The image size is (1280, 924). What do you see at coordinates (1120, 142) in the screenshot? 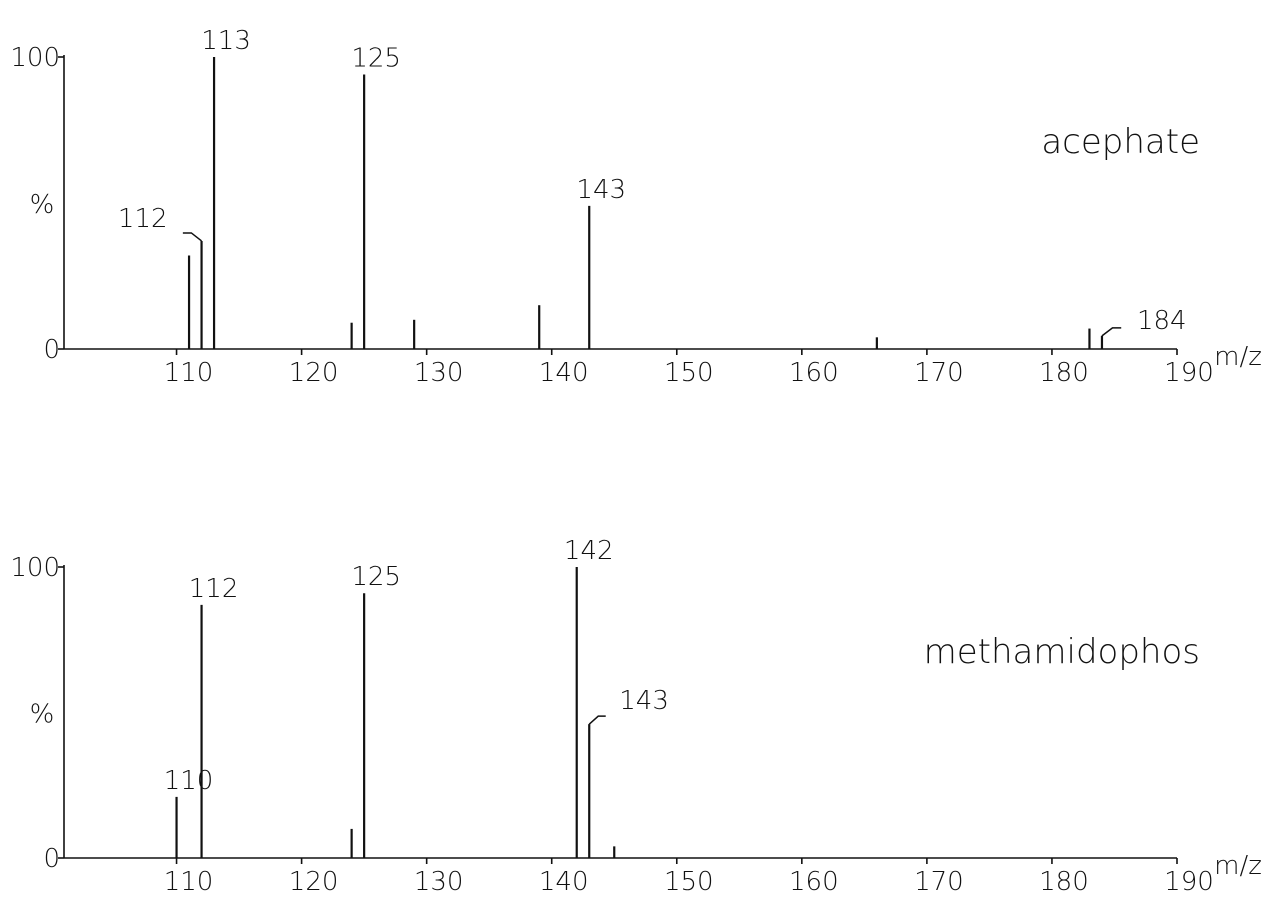
I see `compound-name: acephate` at bounding box center [1120, 142].